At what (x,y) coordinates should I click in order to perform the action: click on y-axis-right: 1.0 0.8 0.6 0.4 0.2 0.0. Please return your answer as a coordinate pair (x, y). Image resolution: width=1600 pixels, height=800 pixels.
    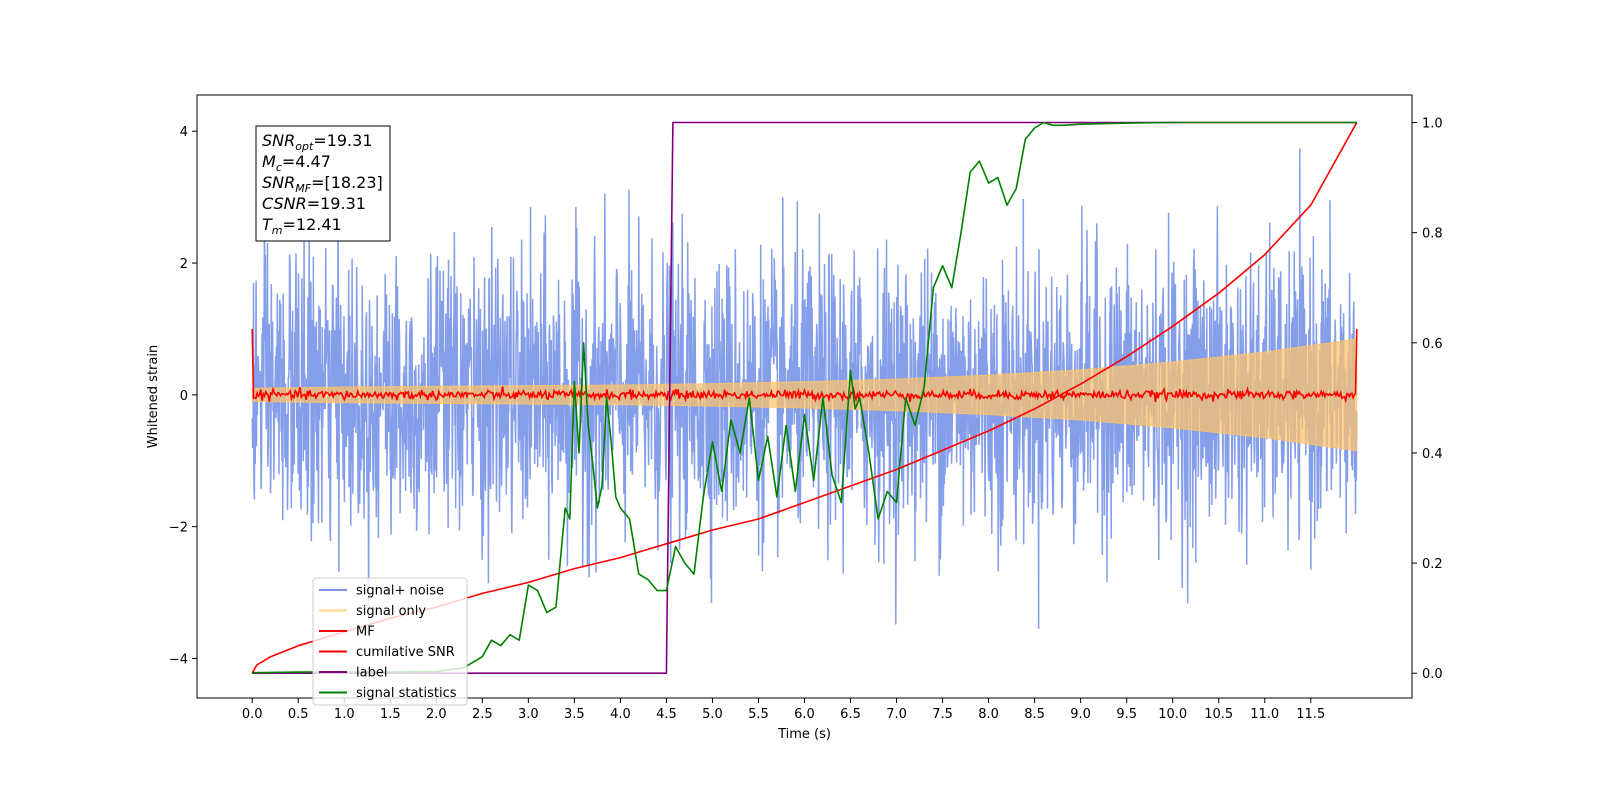
    Looking at the image, I should click on (1427, 399).